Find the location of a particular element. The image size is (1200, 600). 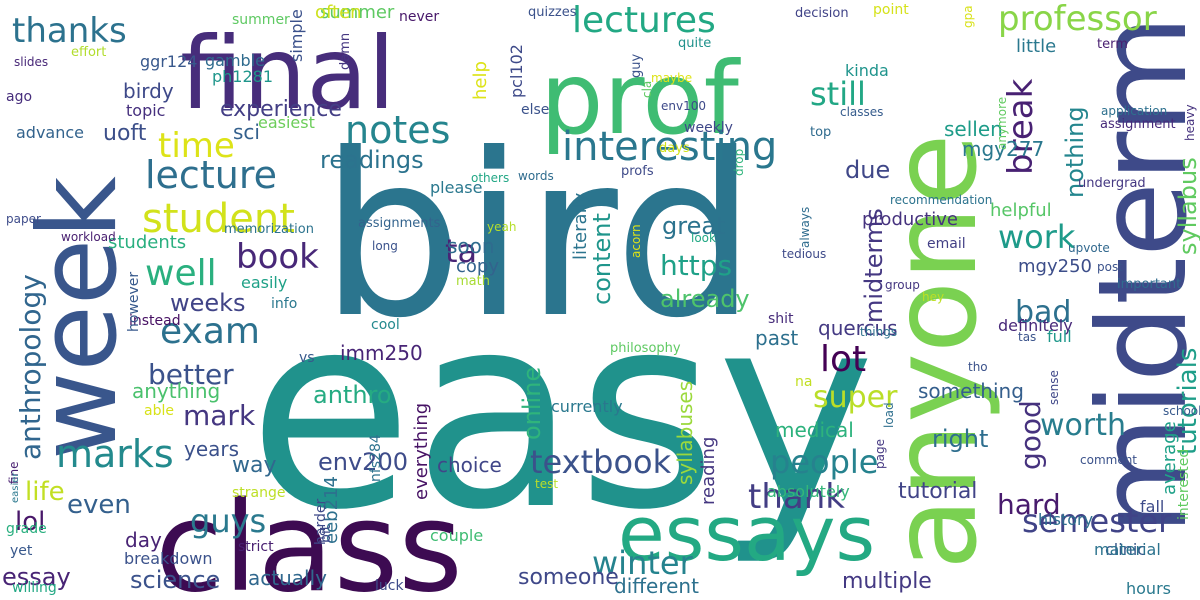

cloud-word: semester is located at coordinates (1097, 521).